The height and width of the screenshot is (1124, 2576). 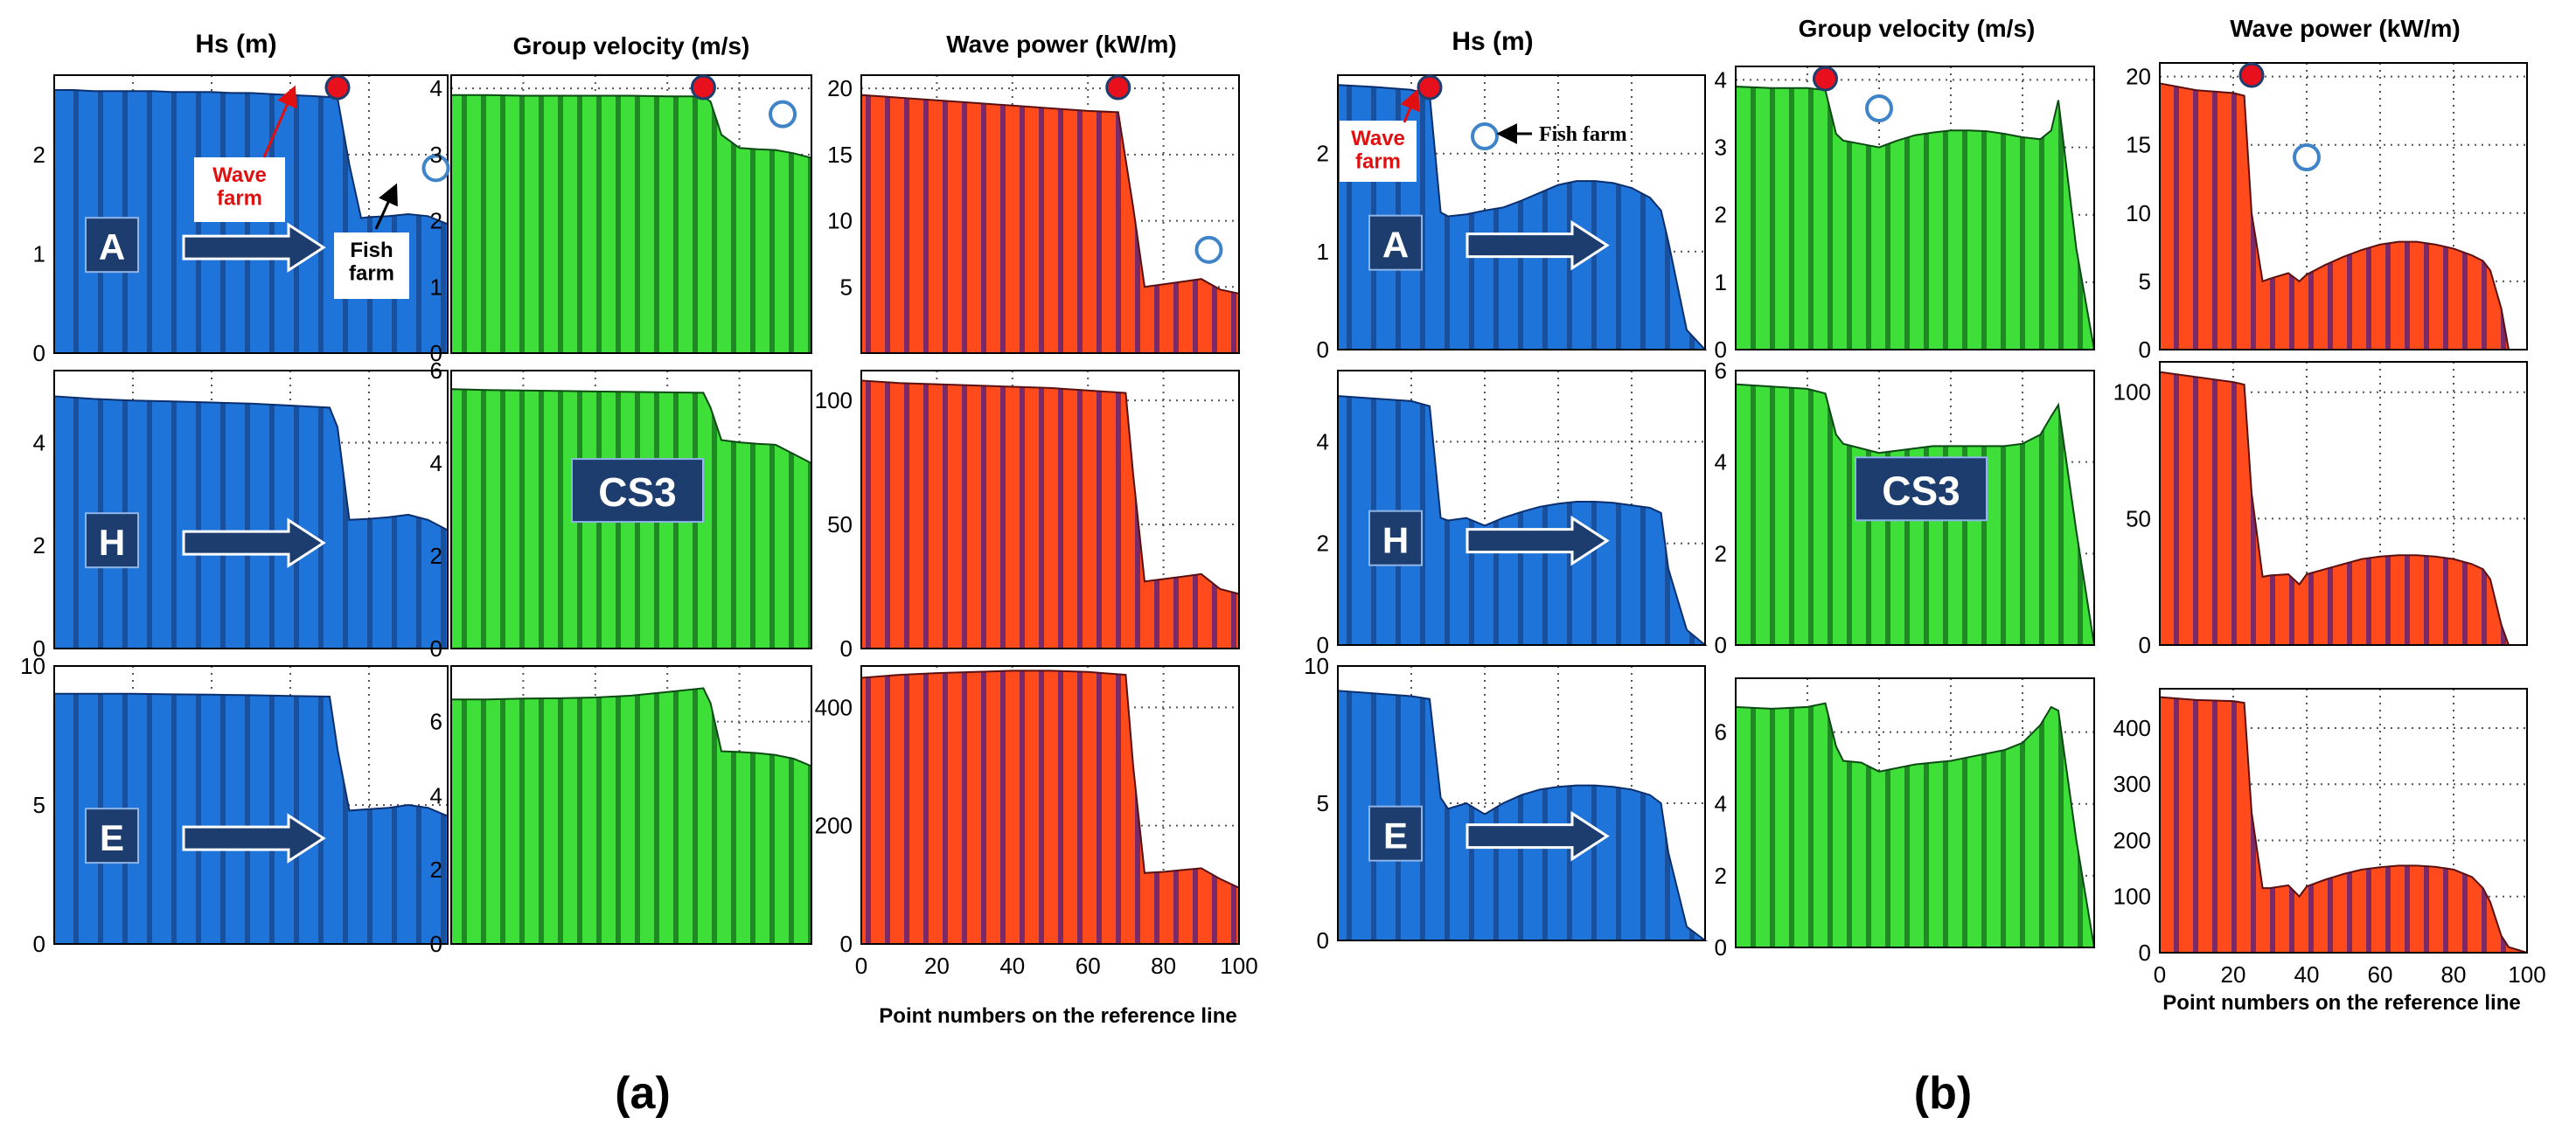 I want to click on y-tick-label: 50, so click(x=2138, y=518).